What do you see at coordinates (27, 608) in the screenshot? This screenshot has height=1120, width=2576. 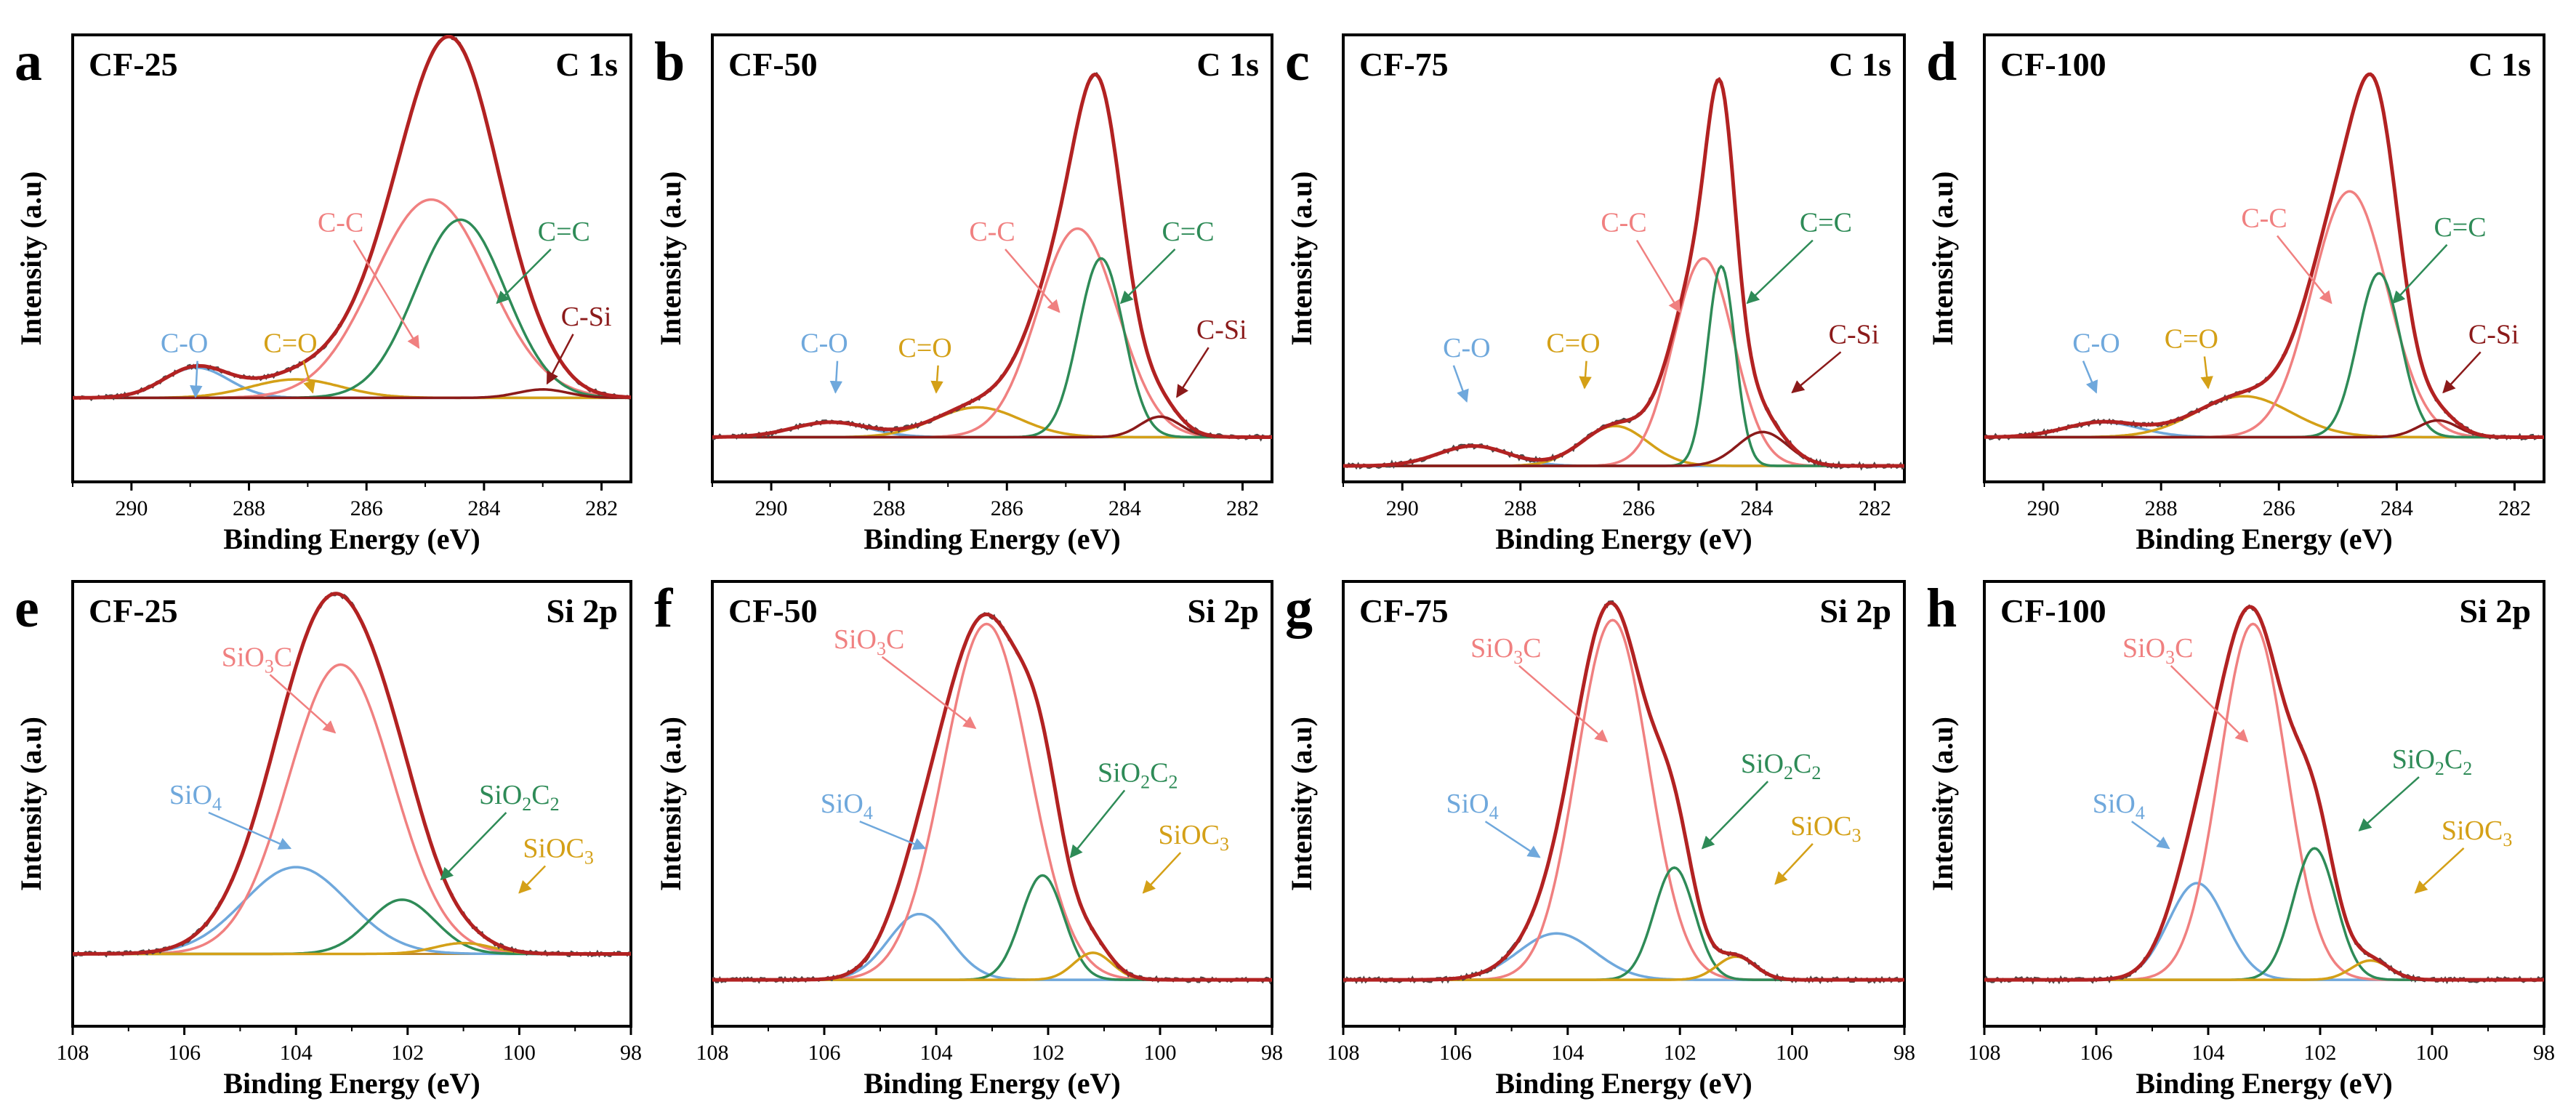 I see `panel-letter: e` at bounding box center [27, 608].